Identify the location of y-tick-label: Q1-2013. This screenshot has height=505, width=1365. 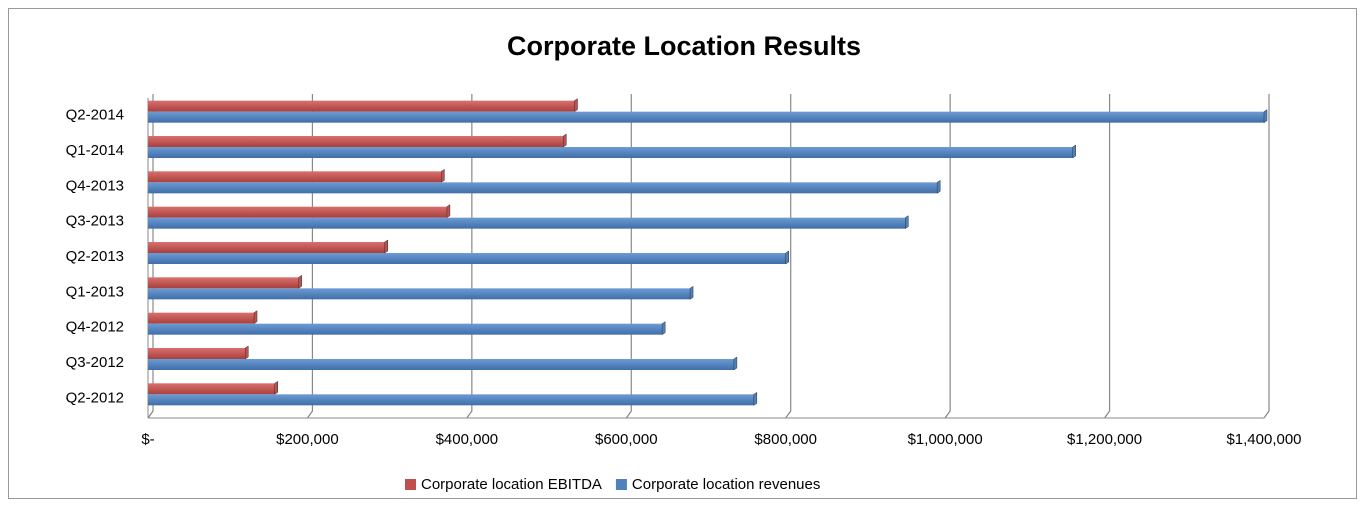
(95, 291).